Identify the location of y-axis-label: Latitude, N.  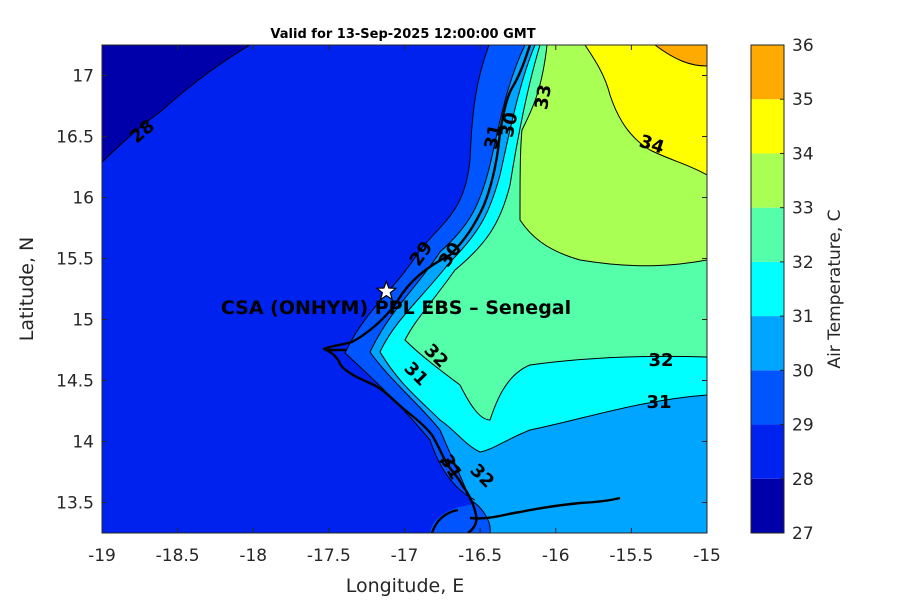
(27, 289).